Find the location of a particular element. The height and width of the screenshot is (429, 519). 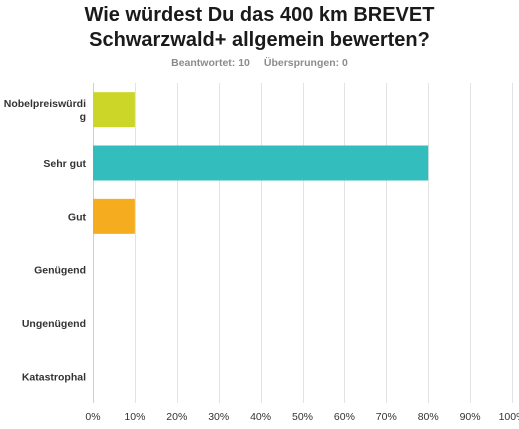

tick-label-60: 60% is located at coordinates (344, 417).